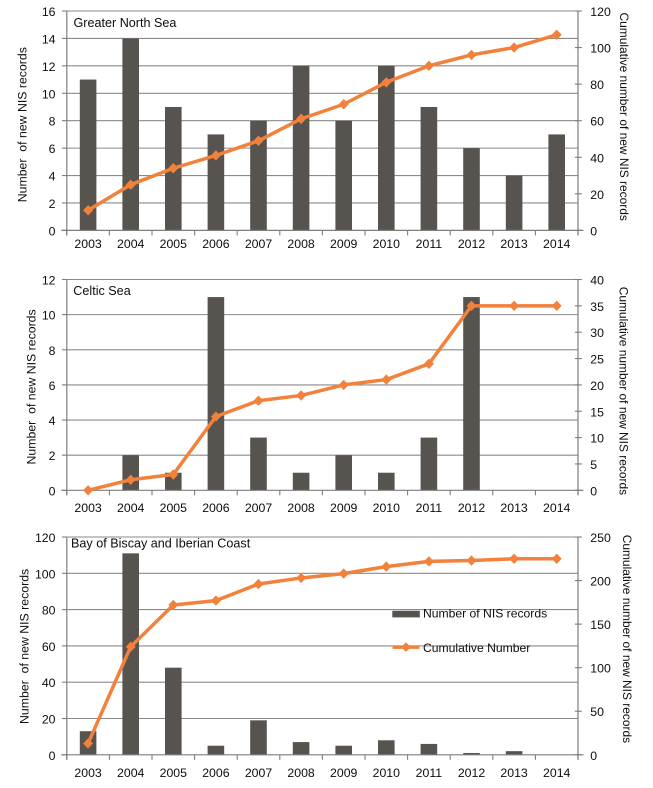 The image size is (653, 788). I want to click on svg-text: 25, so click(597, 360).